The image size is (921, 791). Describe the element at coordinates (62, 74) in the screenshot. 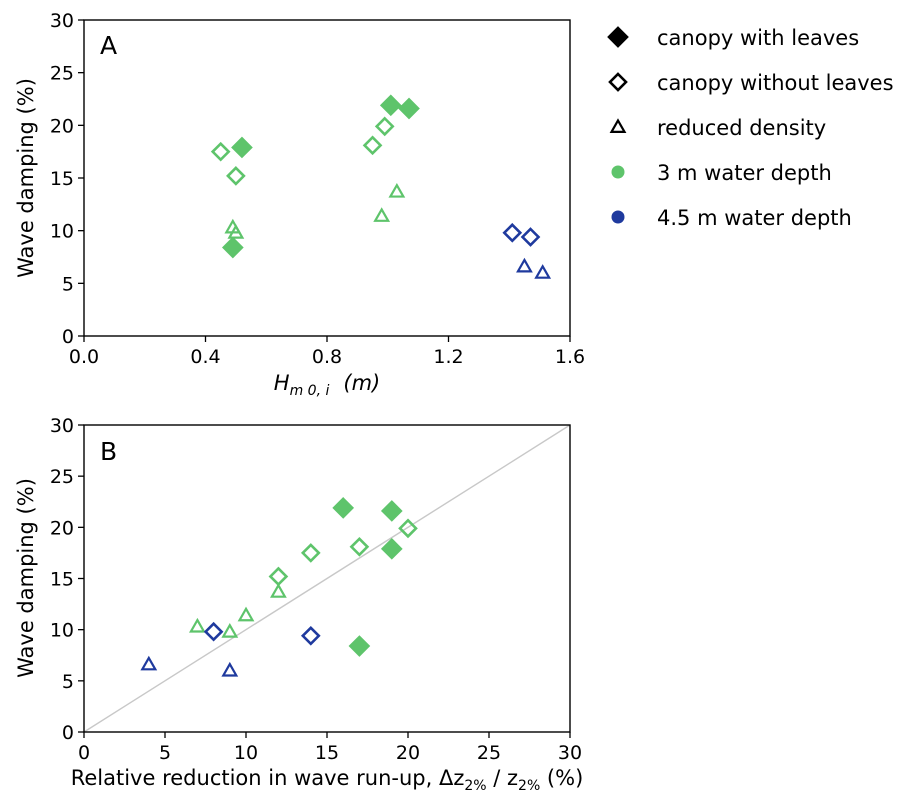

I see `panel-a-y-tick-label: 25` at that location.